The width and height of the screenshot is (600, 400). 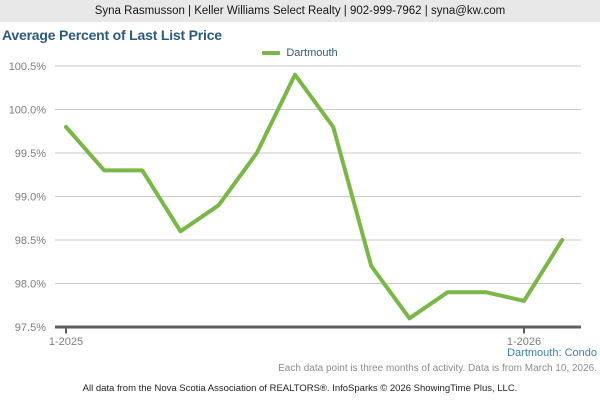 What do you see at coordinates (312, 53) in the screenshot?
I see `legend-label: Dartmouth` at bounding box center [312, 53].